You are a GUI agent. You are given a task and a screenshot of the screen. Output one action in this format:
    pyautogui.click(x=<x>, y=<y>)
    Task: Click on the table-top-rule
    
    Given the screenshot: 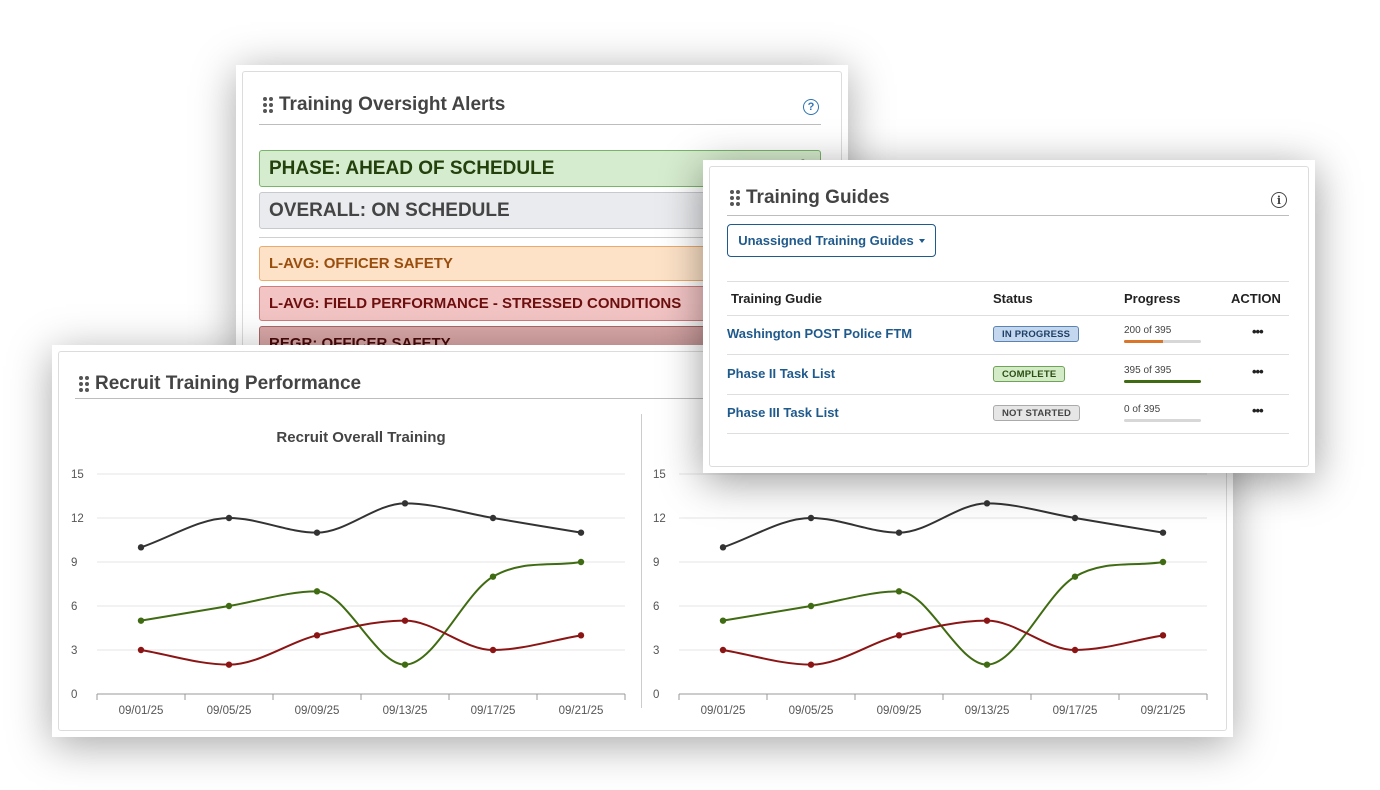 What is the action you would take?
    pyautogui.click(x=1008, y=281)
    